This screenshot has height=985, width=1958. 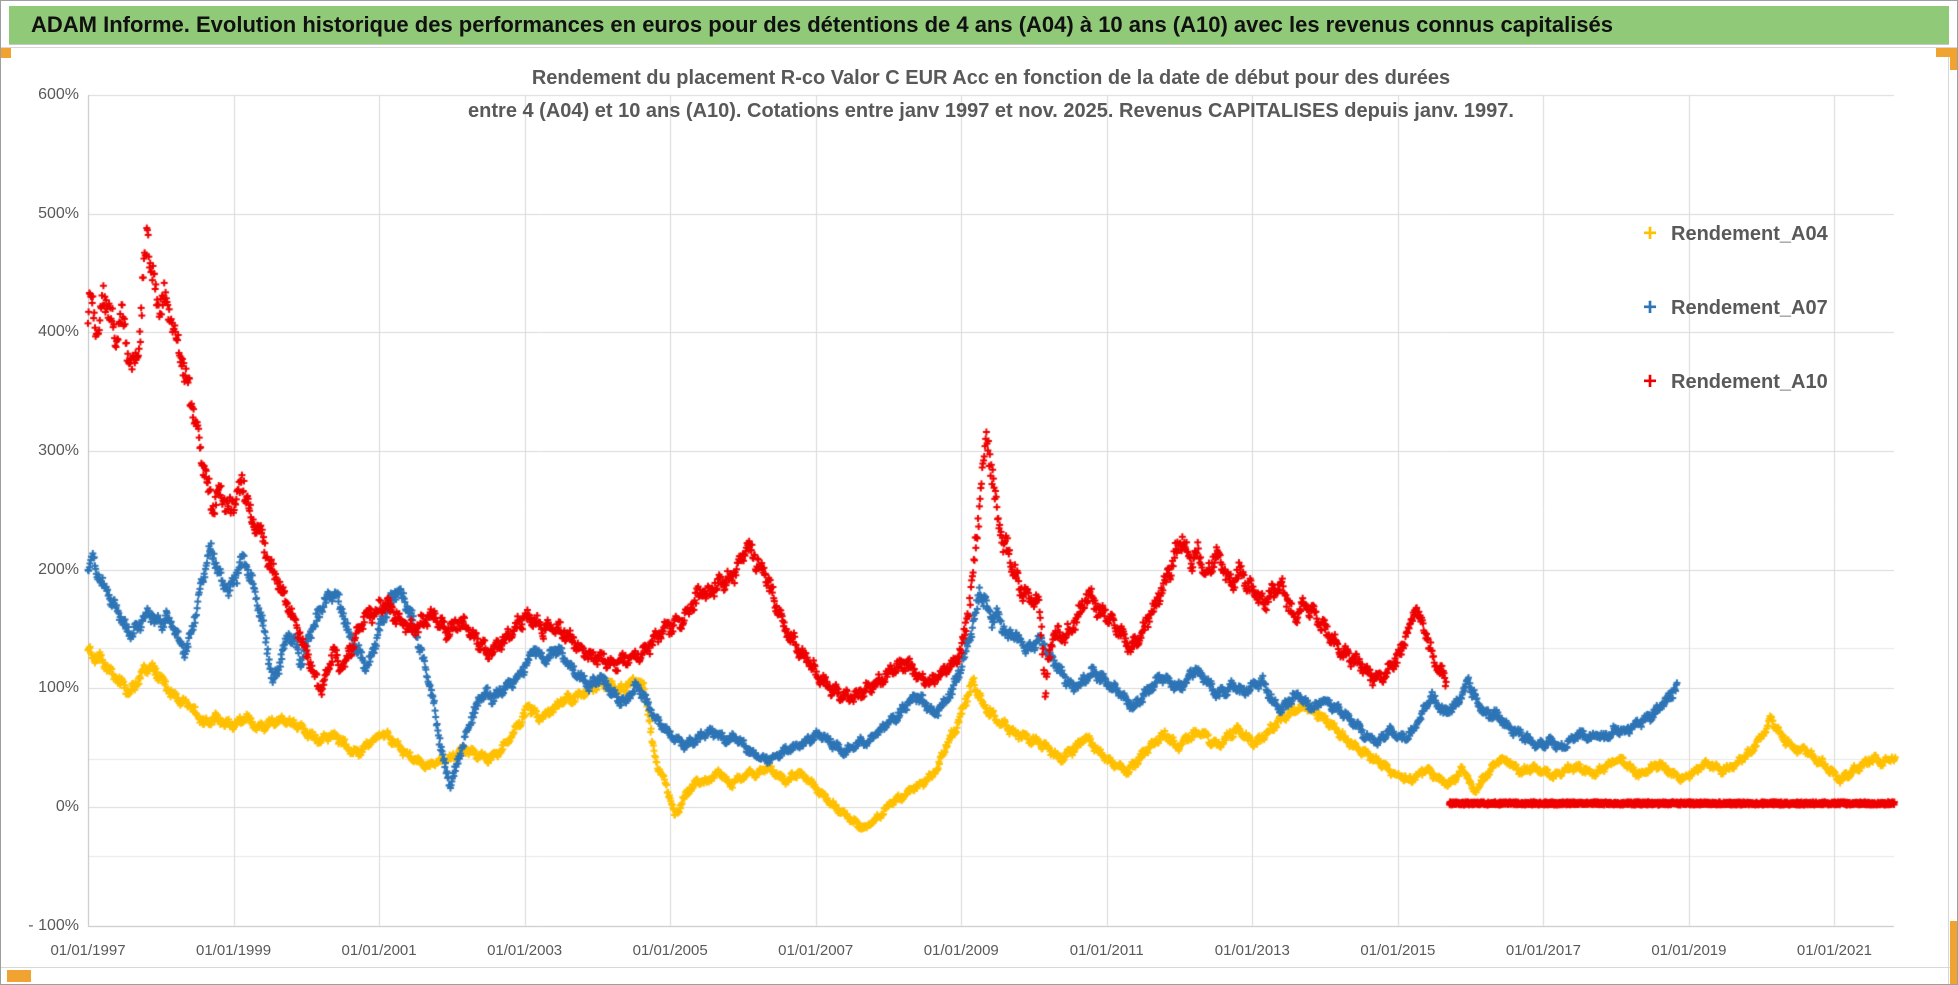 I want to click on x-axis-tick-label: 01/01/1997, so click(x=88, y=950).